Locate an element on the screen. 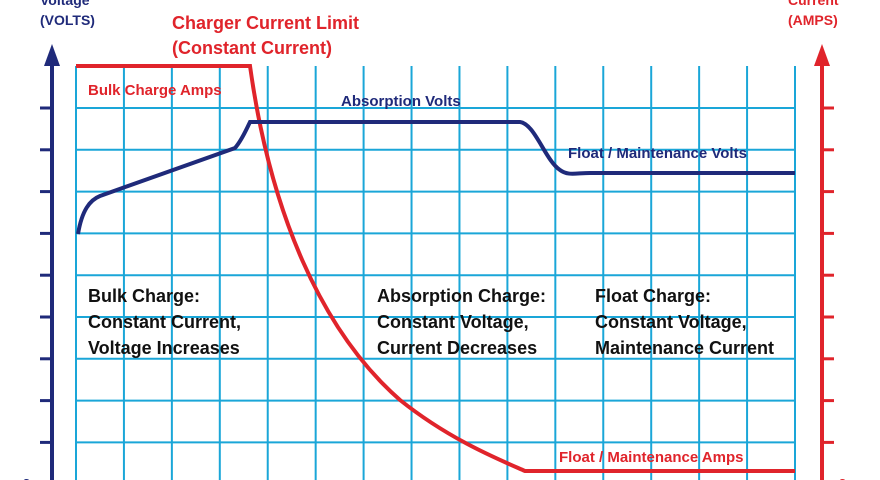  right-axis is located at coordinates (824, 262).